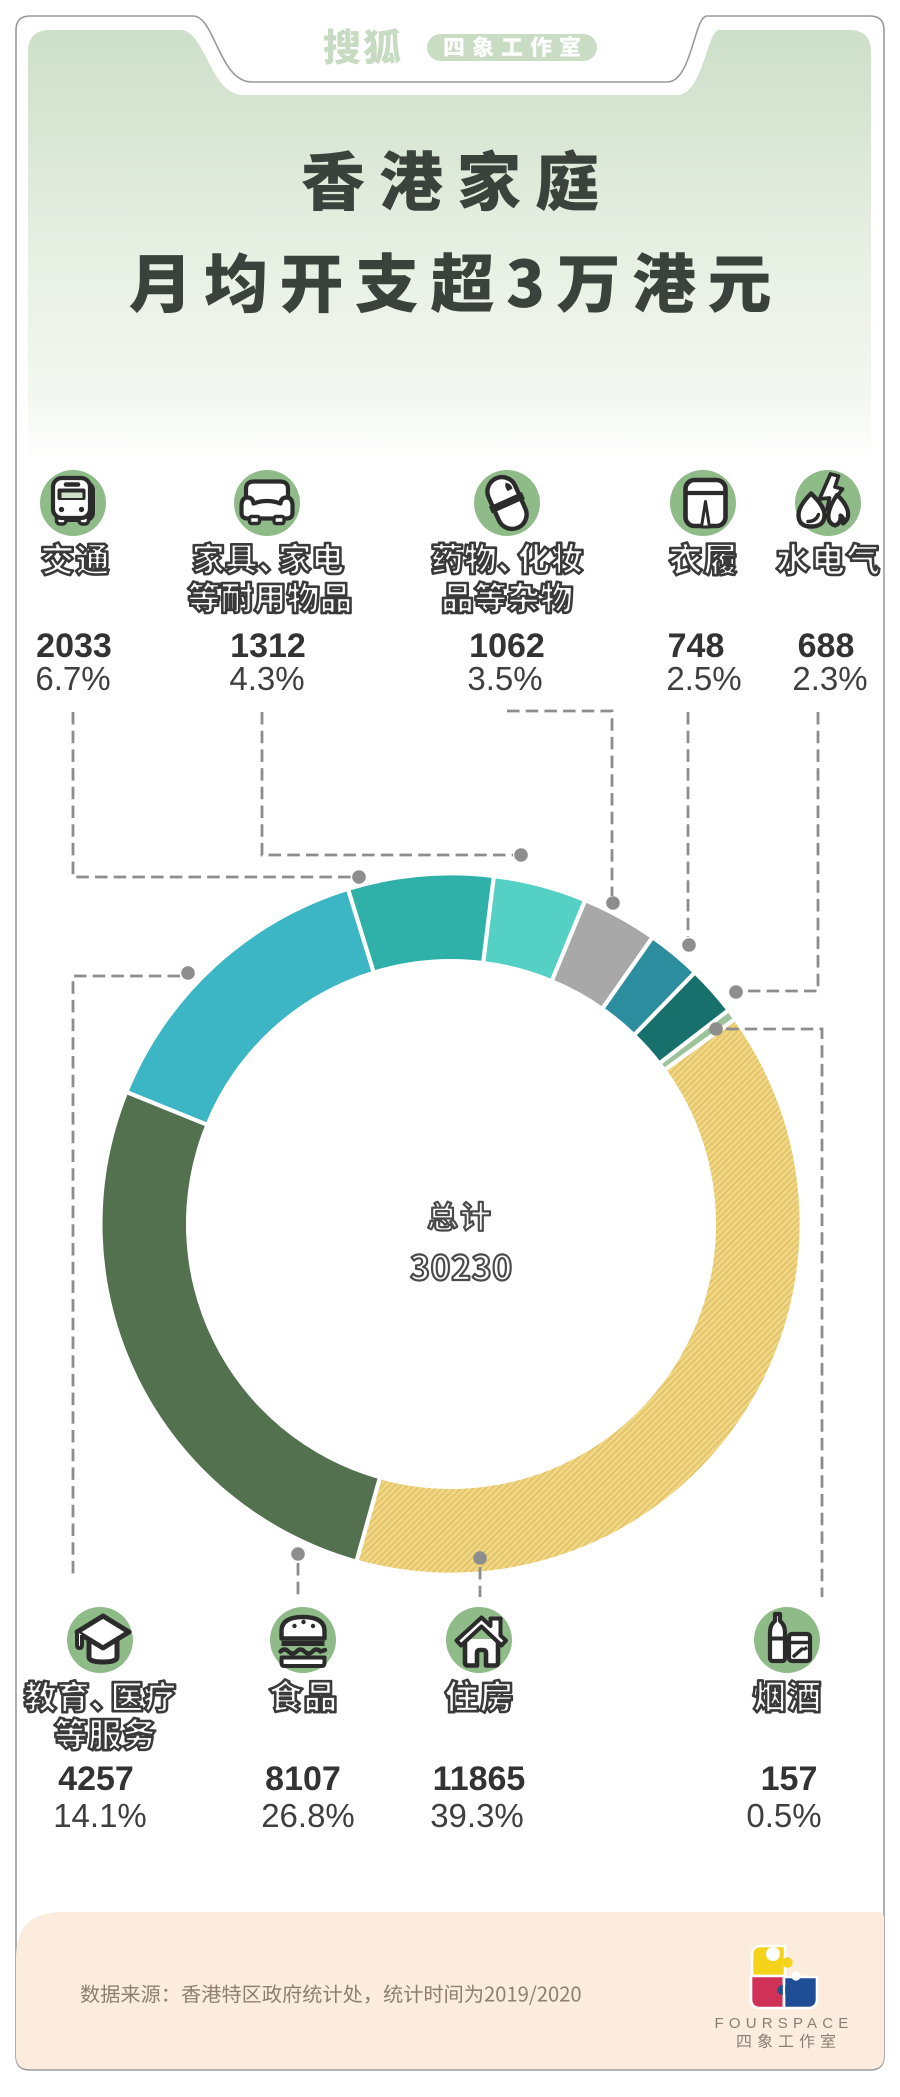  I want to click on svg-text: 2033, so click(74, 646).